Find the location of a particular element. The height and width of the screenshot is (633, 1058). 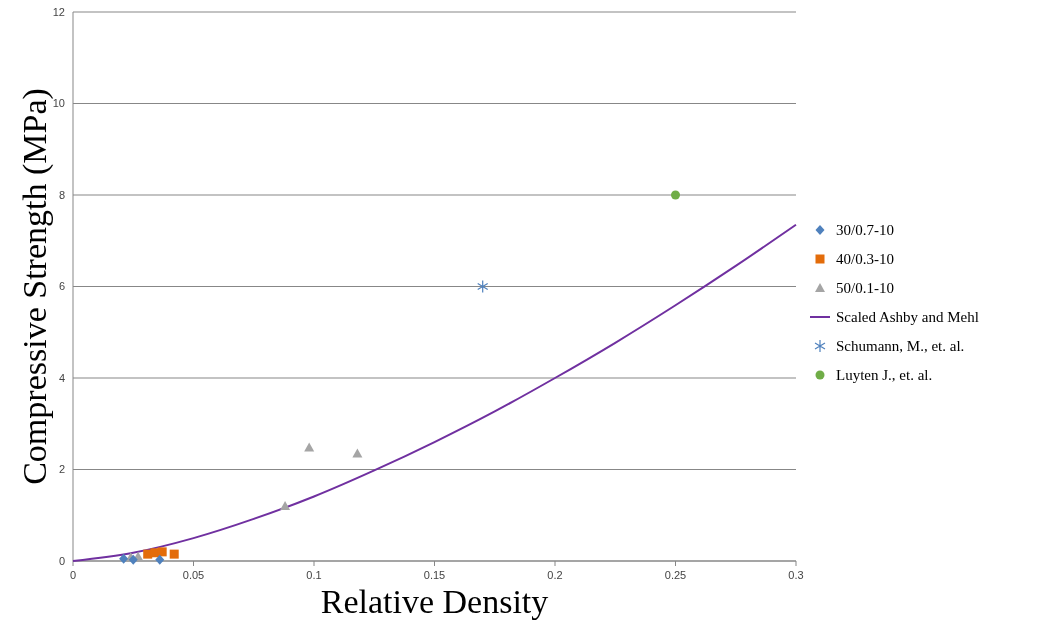

x-axis-title: Relative Density is located at coordinates (434, 601).